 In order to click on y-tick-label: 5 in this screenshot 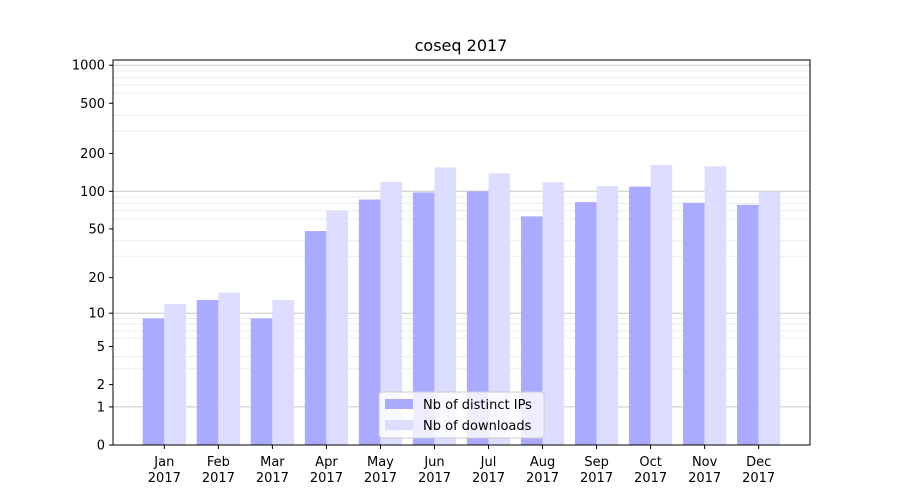, I will do `click(101, 347)`.